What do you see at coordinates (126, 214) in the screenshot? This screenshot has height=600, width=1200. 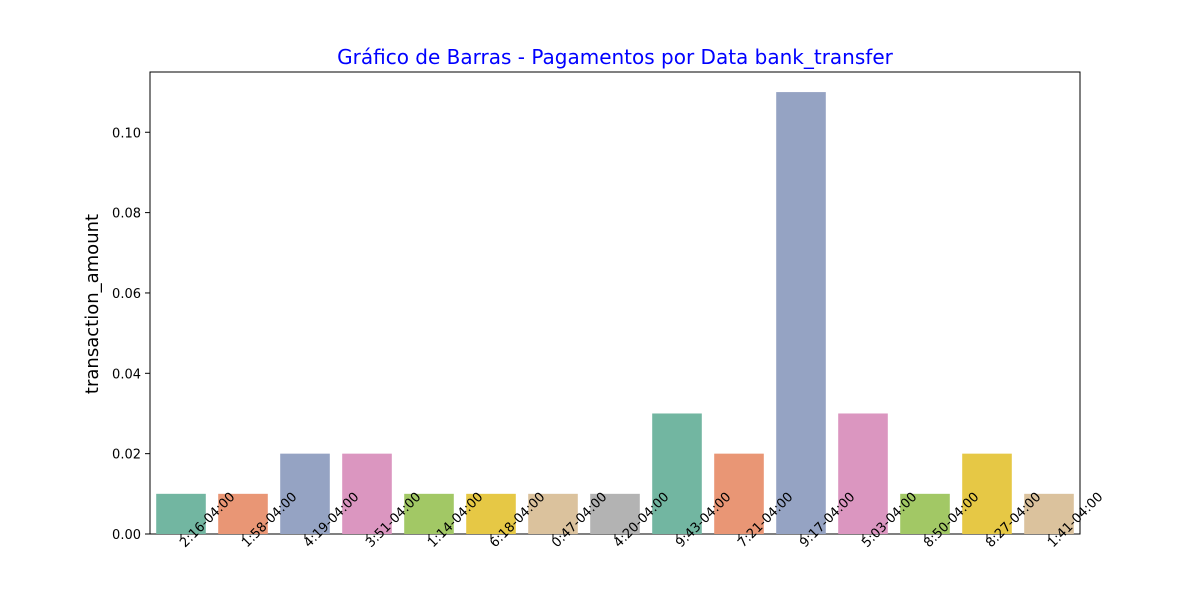 I see `y-tick-label: 0.08` at bounding box center [126, 214].